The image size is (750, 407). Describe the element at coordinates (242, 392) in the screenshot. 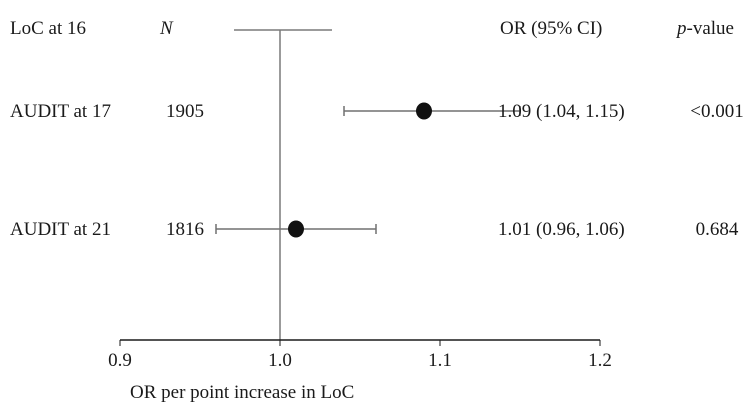

I see `x-axis-label: OR per point increase in LoC` at that location.